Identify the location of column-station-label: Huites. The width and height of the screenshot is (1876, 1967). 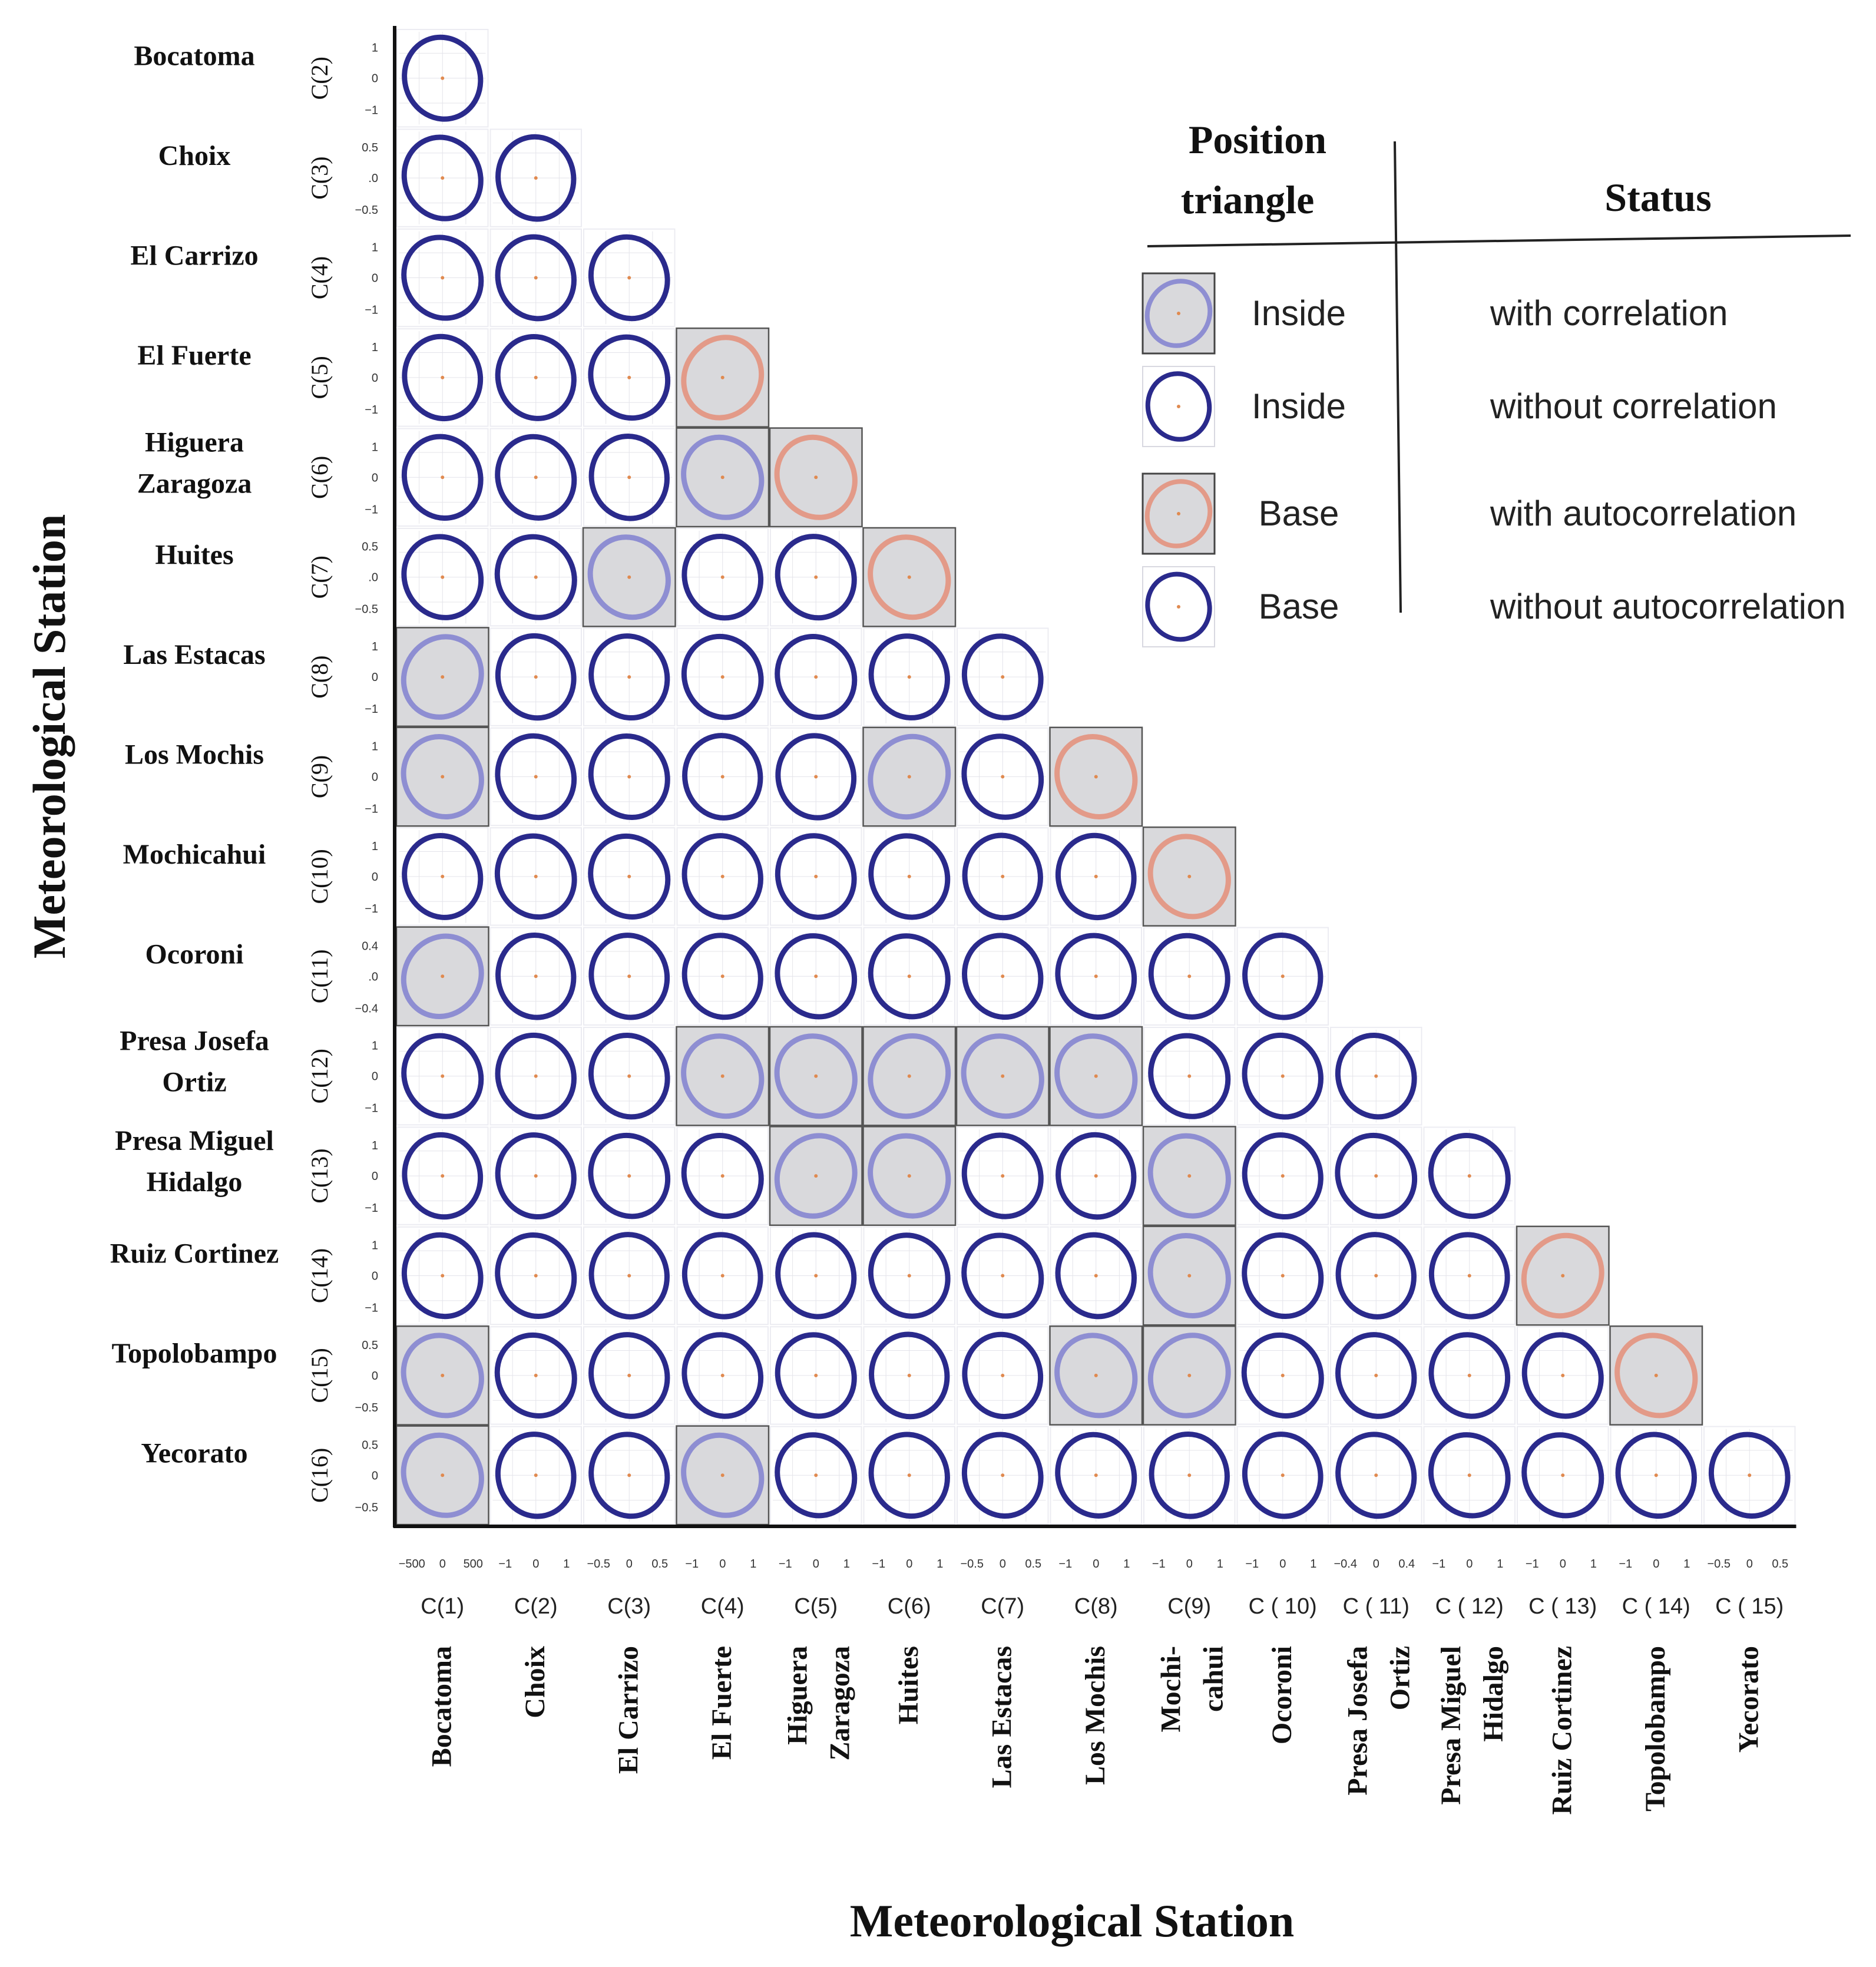
(908, 1685).